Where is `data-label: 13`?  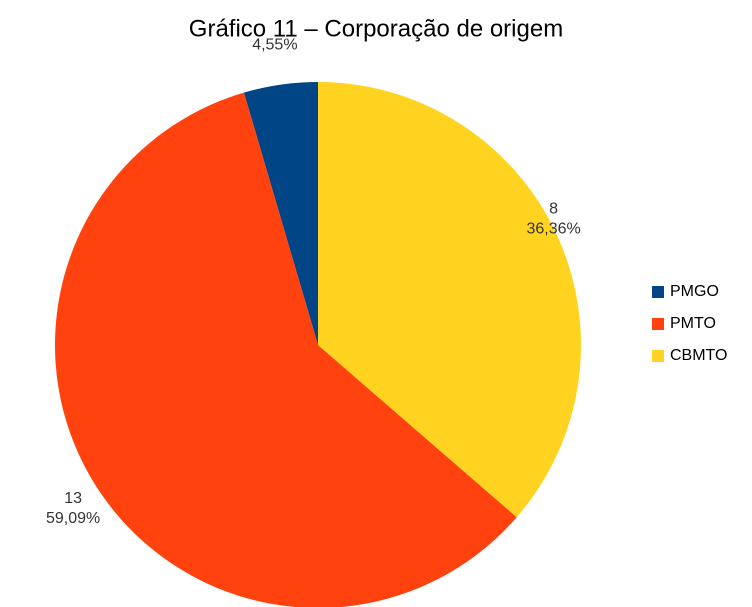 data-label: 13 is located at coordinates (73, 498).